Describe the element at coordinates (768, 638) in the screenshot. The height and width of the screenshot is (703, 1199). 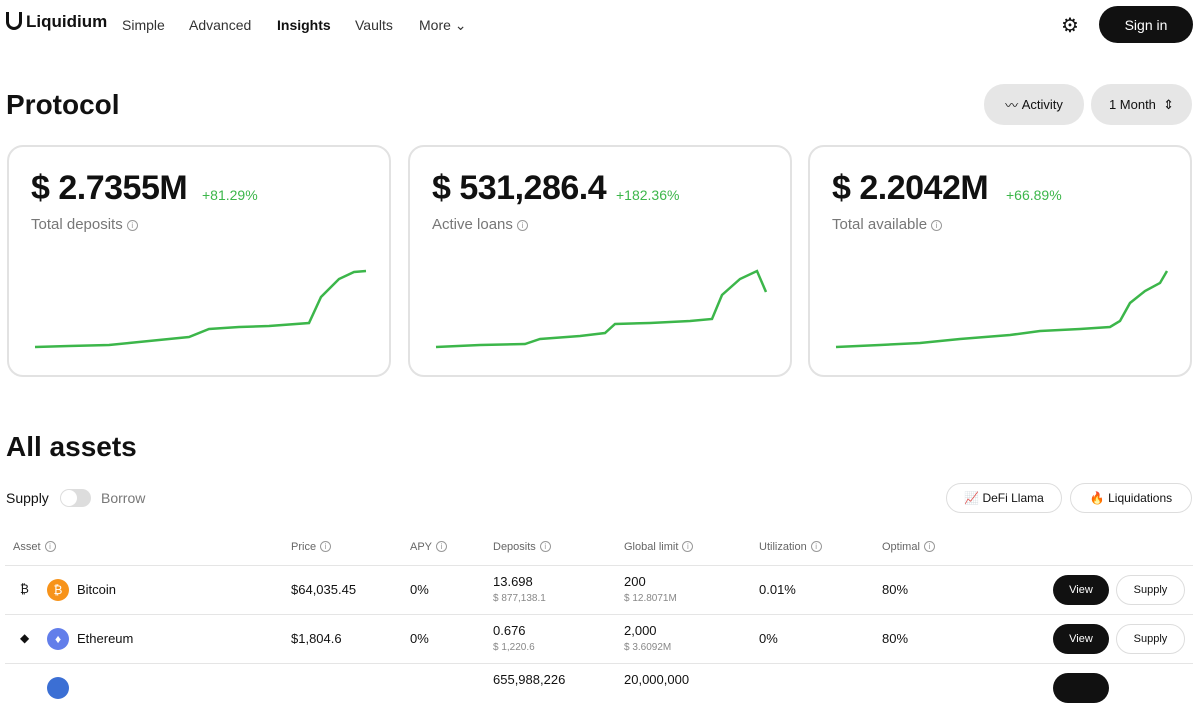
I see `utilization: 0%` at that location.